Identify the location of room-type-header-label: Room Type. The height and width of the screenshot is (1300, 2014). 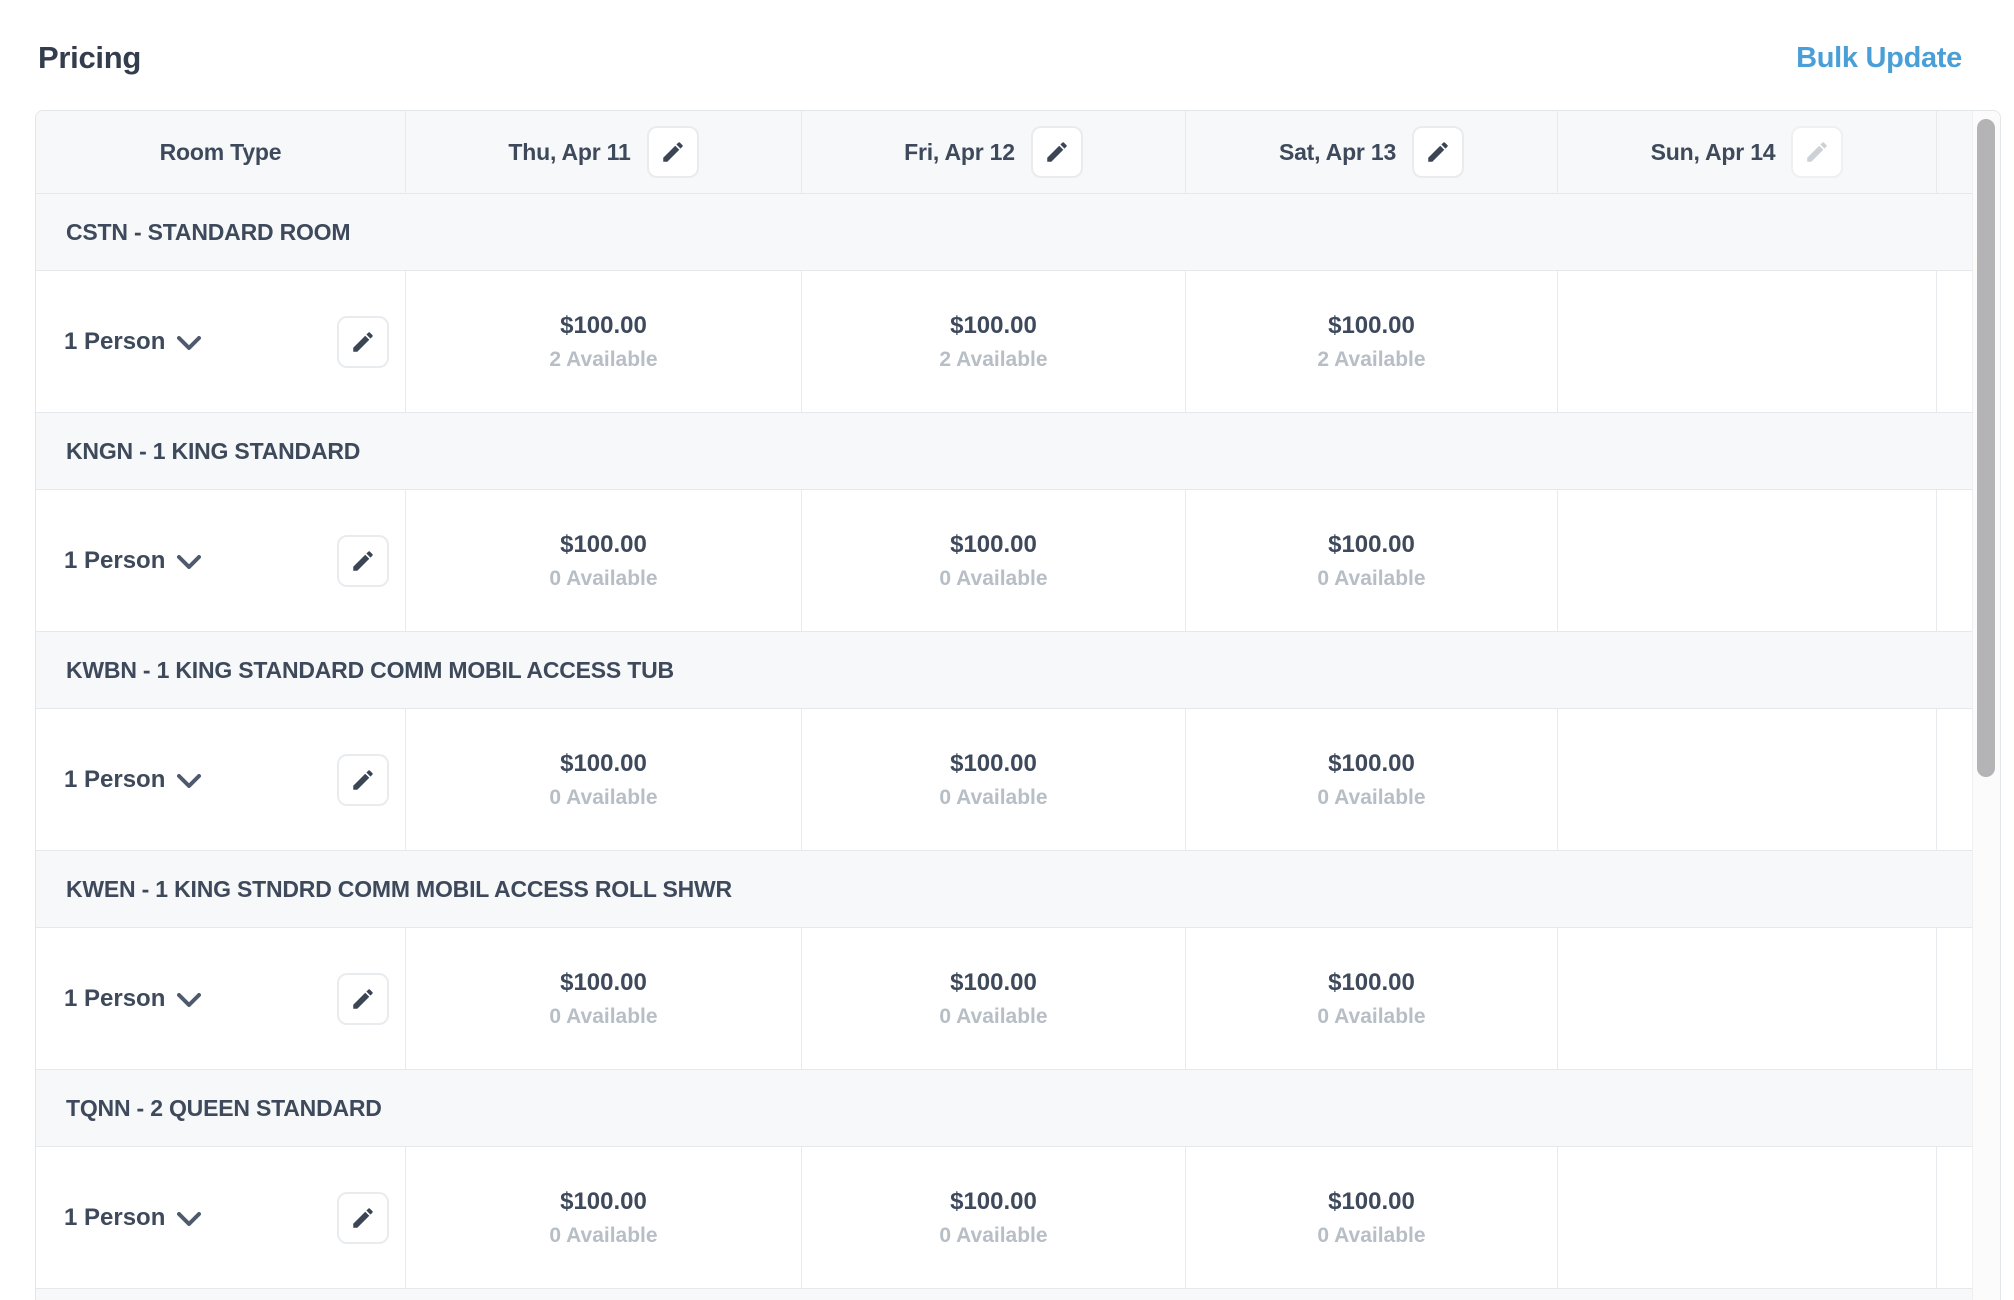
(220, 151).